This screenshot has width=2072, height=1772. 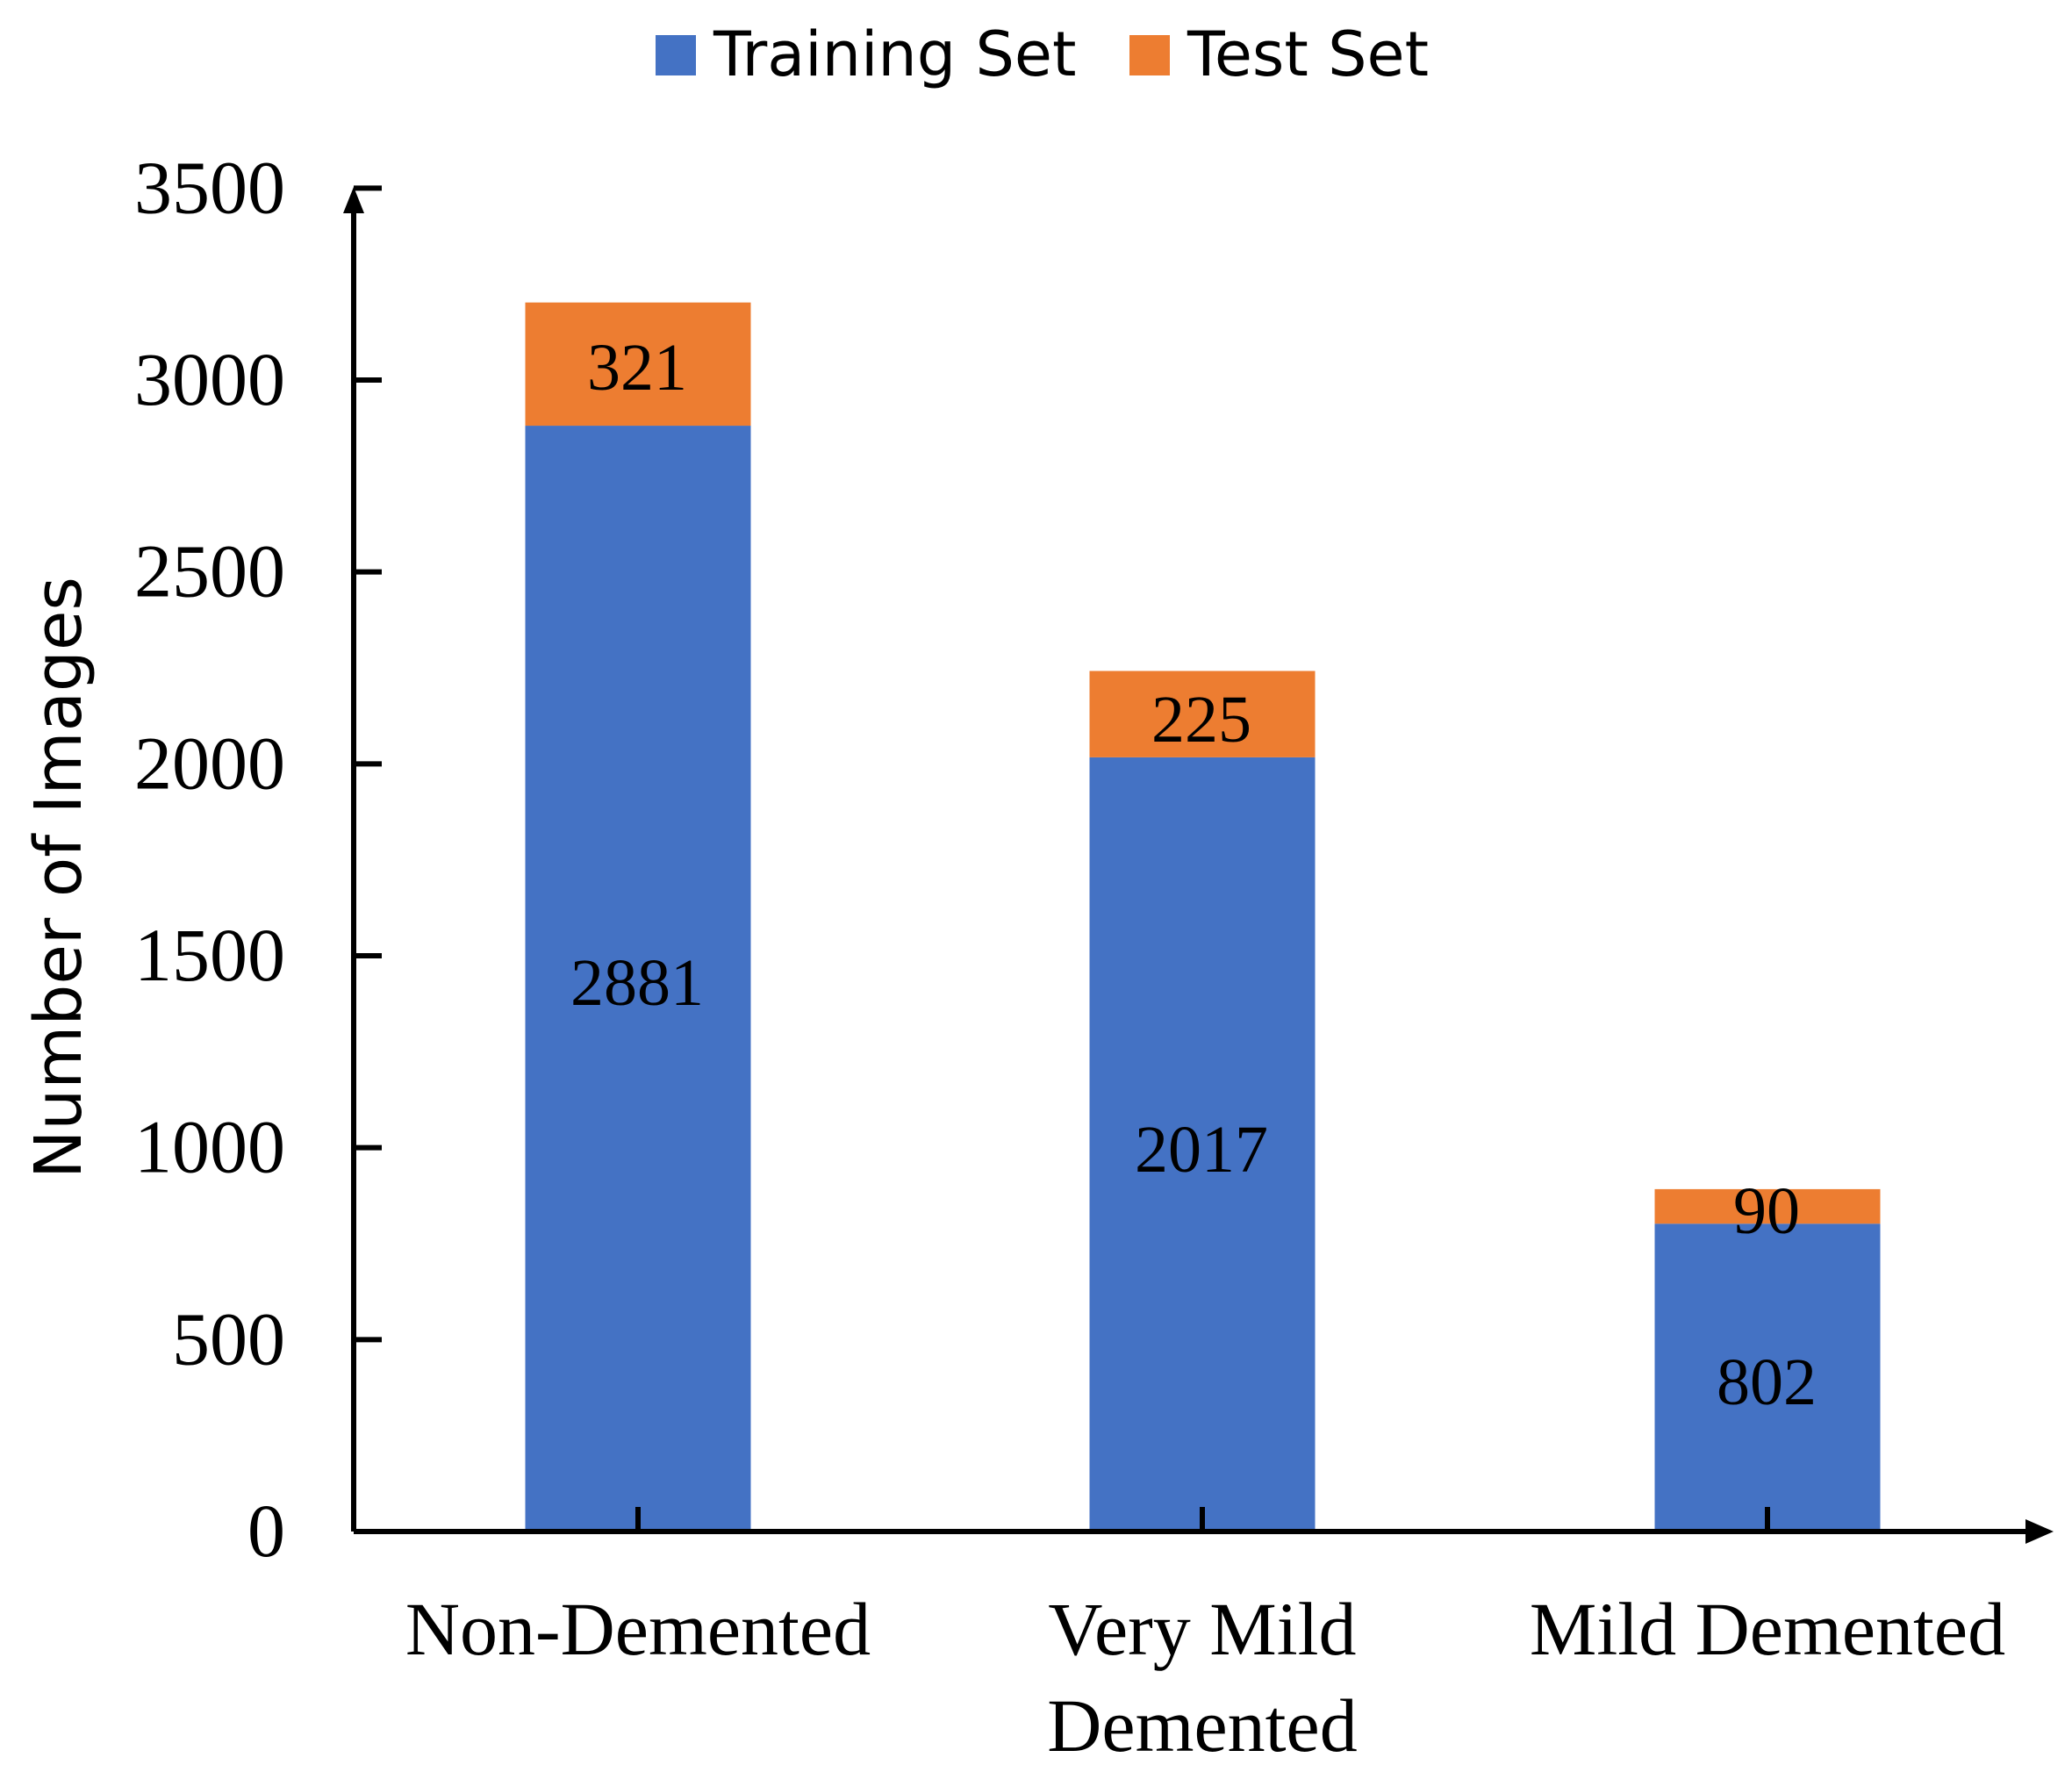 I want to click on x-axis-arrow, so click(x=2040, y=1532).